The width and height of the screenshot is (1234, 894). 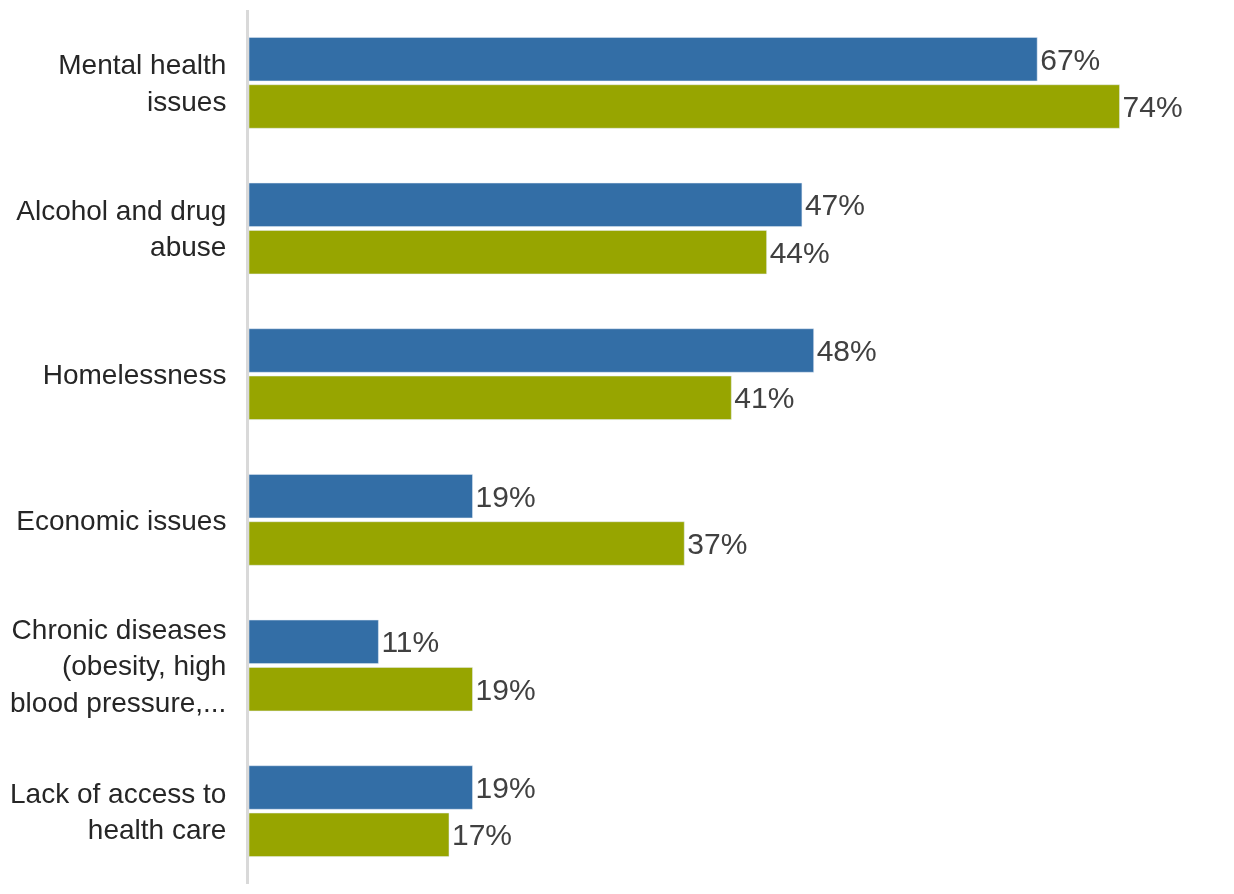 I want to click on data-label: 17%, so click(x=482, y=835).